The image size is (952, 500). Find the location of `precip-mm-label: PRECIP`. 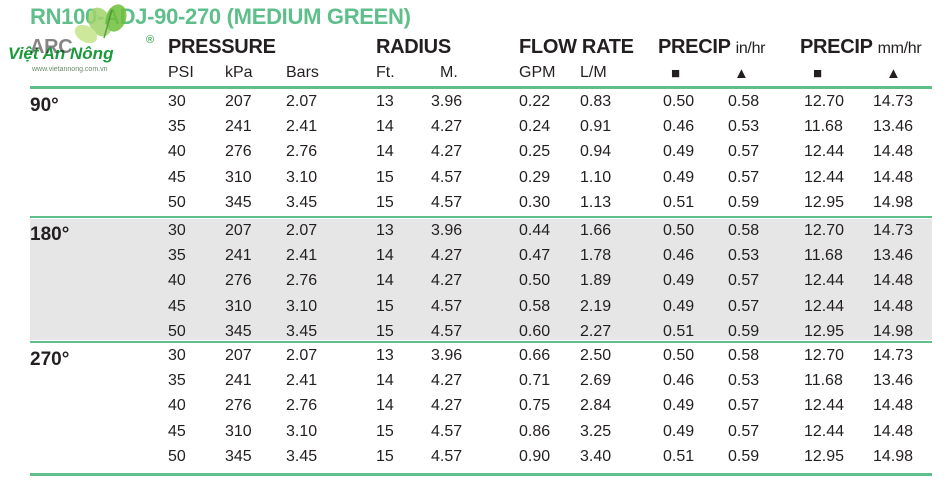

precip-mm-label: PRECIP is located at coordinates (836, 47).